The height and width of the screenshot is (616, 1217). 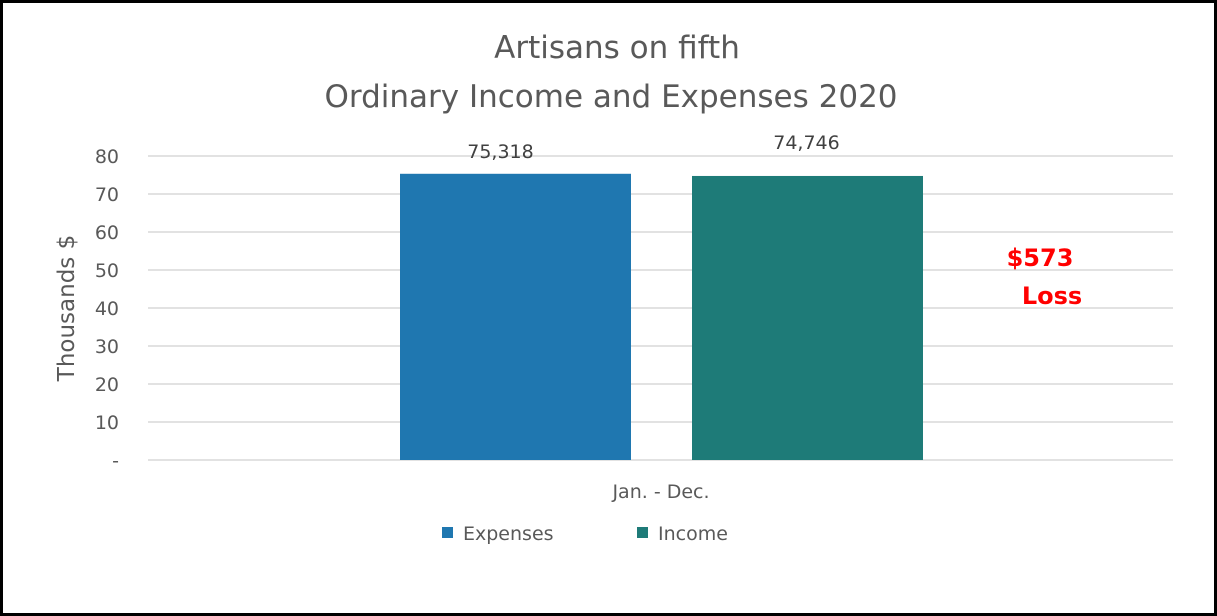 What do you see at coordinates (1052, 296) in the screenshot?
I see `loss-annotation-label: Loss` at bounding box center [1052, 296].